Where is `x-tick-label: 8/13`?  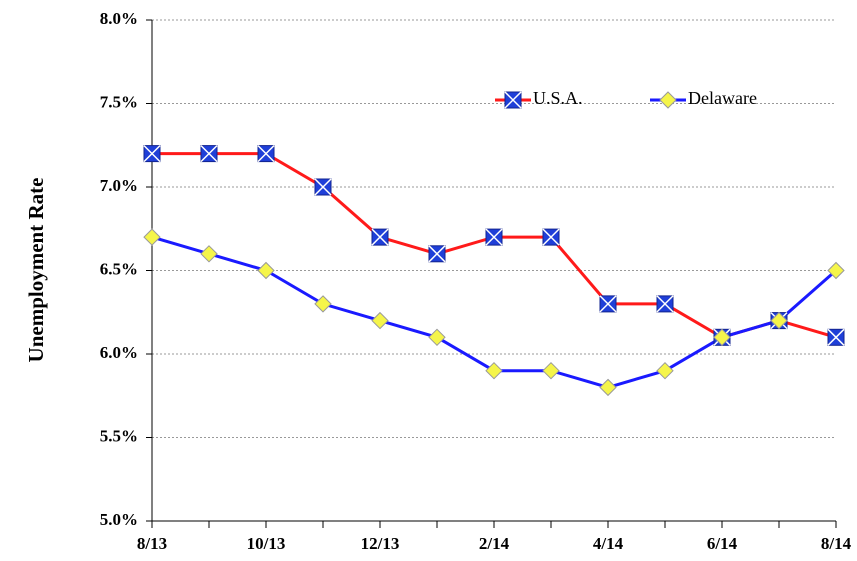 x-tick-label: 8/13 is located at coordinates (152, 543).